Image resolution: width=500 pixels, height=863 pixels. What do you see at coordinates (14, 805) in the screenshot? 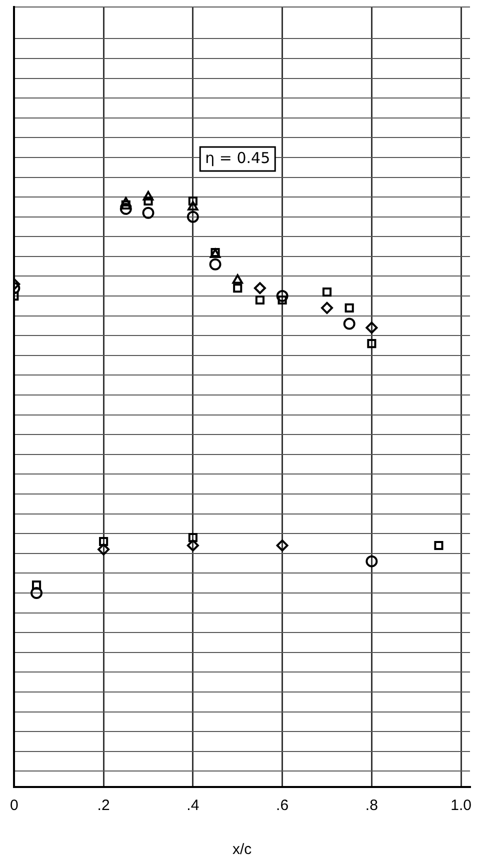
I see `x-tick-label: 0` at bounding box center [14, 805].